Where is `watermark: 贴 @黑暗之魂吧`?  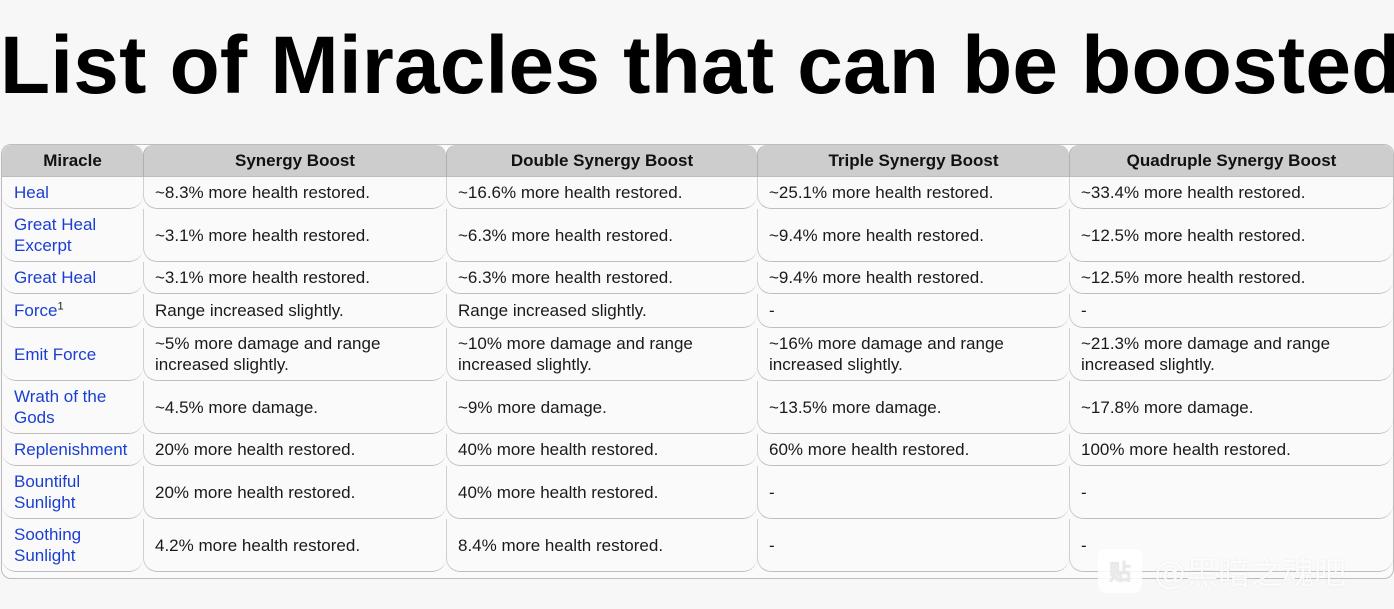 watermark: 贴 @黑暗之魂吧 is located at coordinates (1222, 571).